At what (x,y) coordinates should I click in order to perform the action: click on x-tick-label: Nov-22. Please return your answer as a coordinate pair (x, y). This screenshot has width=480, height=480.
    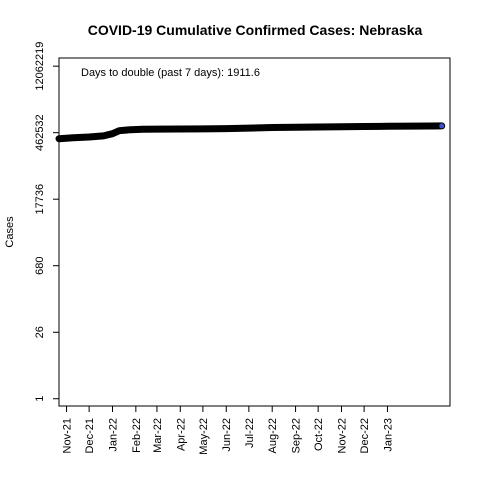
    Looking at the image, I should click on (343, 435).